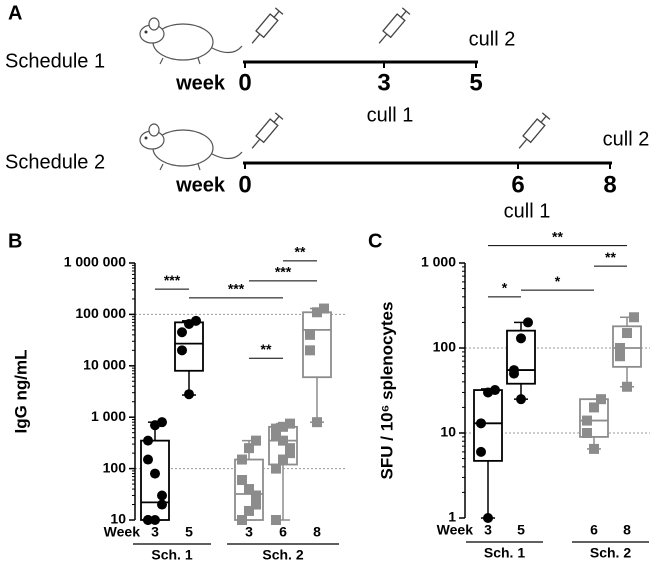 The image size is (660, 563). What do you see at coordinates (55, 162) in the screenshot?
I see `schedule-name: Schedule 2` at bounding box center [55, 162].